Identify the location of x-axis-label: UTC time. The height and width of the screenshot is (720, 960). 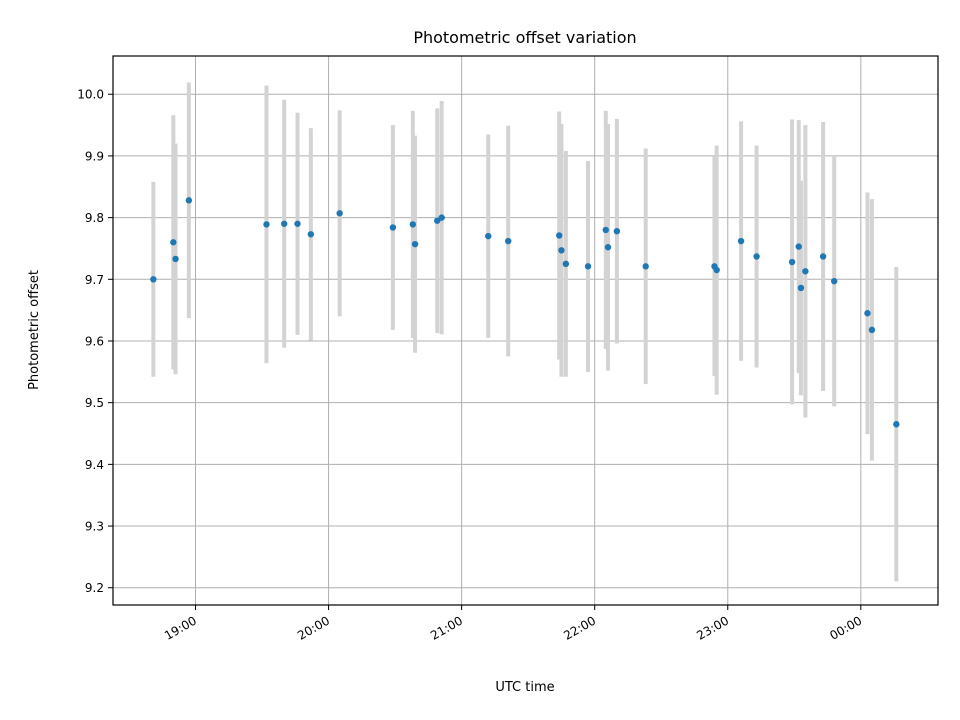
(524, 687).